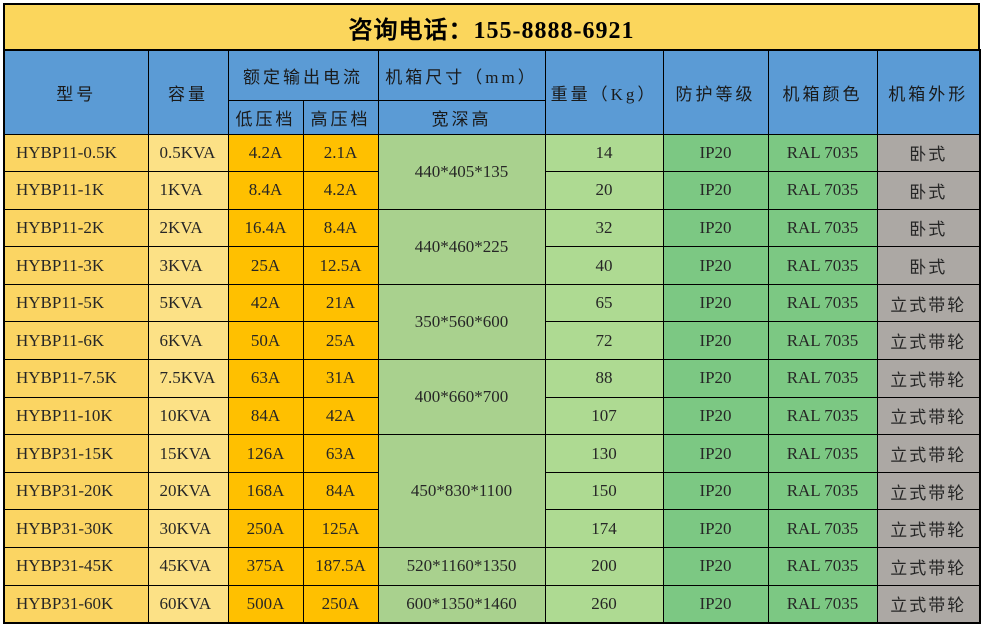 This screenshot has width=984, height=628. What do you see at coordinates (188, 153) in the screenshot?
I see `cell-capacity: 0.5KVA` at bounding box center [188, 153].